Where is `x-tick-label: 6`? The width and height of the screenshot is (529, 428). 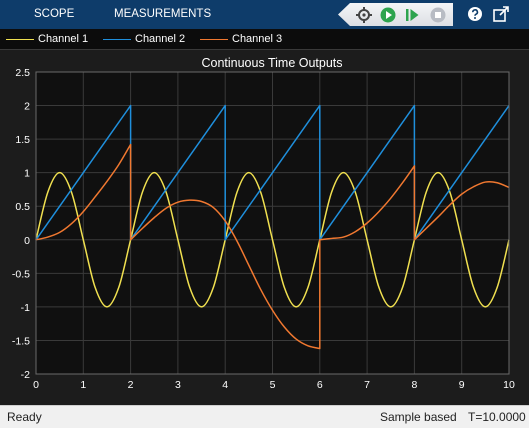 x-tick-label: 6 is located at coordinates (320, 385).